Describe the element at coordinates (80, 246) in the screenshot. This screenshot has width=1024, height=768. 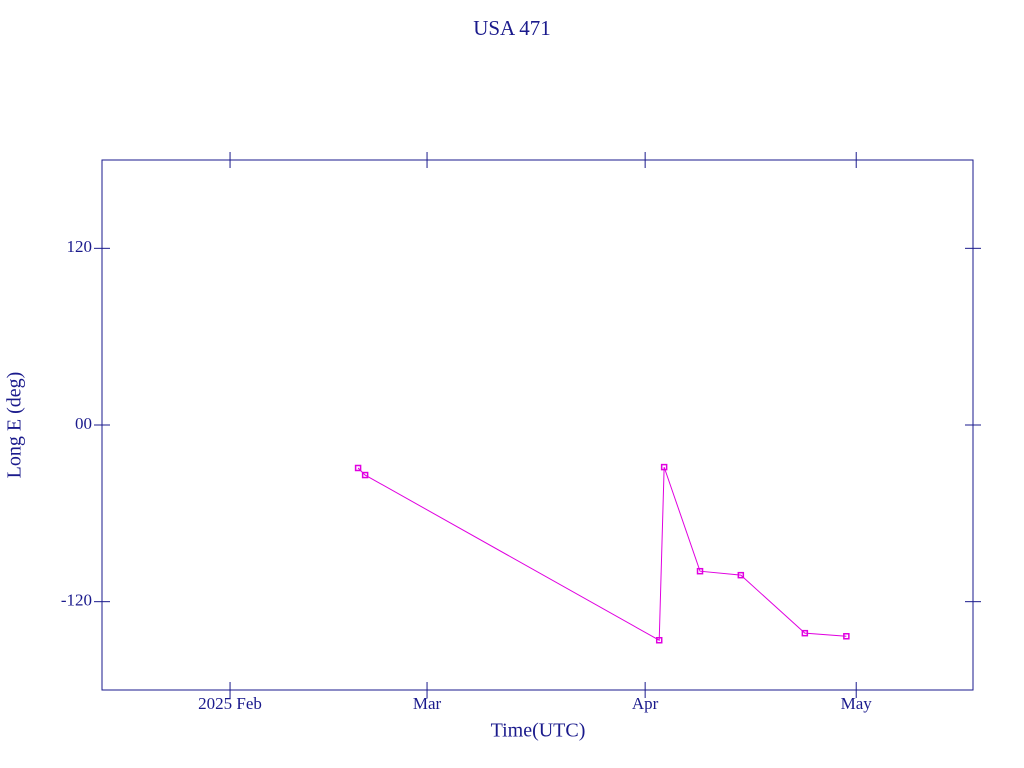
I see `y-tick-label: 120` at that location.